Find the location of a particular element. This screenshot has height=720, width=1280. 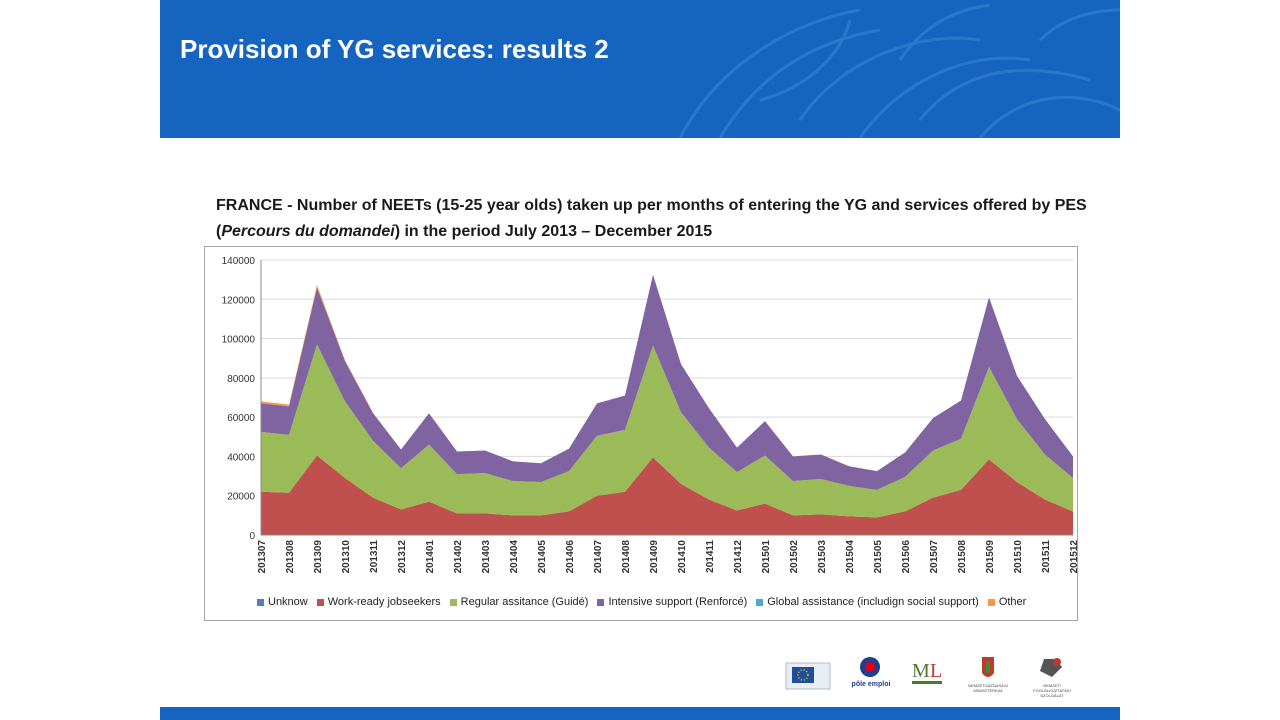

ministry-label: NEMZETGAZDASÁGI MINISZTÉRIUM is located at coordinates (988, 688).